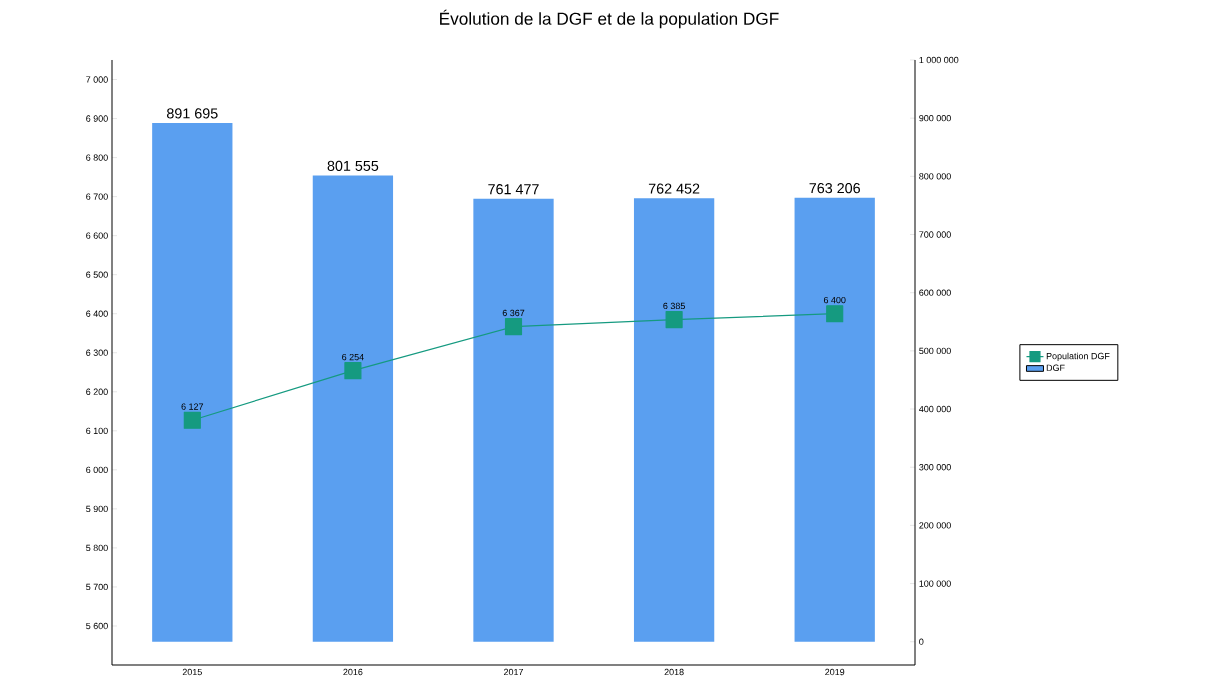 The height and width of the screenshot is (699, 1218). I want to click on y2-tick-label: 900 000, so click(935, 118).